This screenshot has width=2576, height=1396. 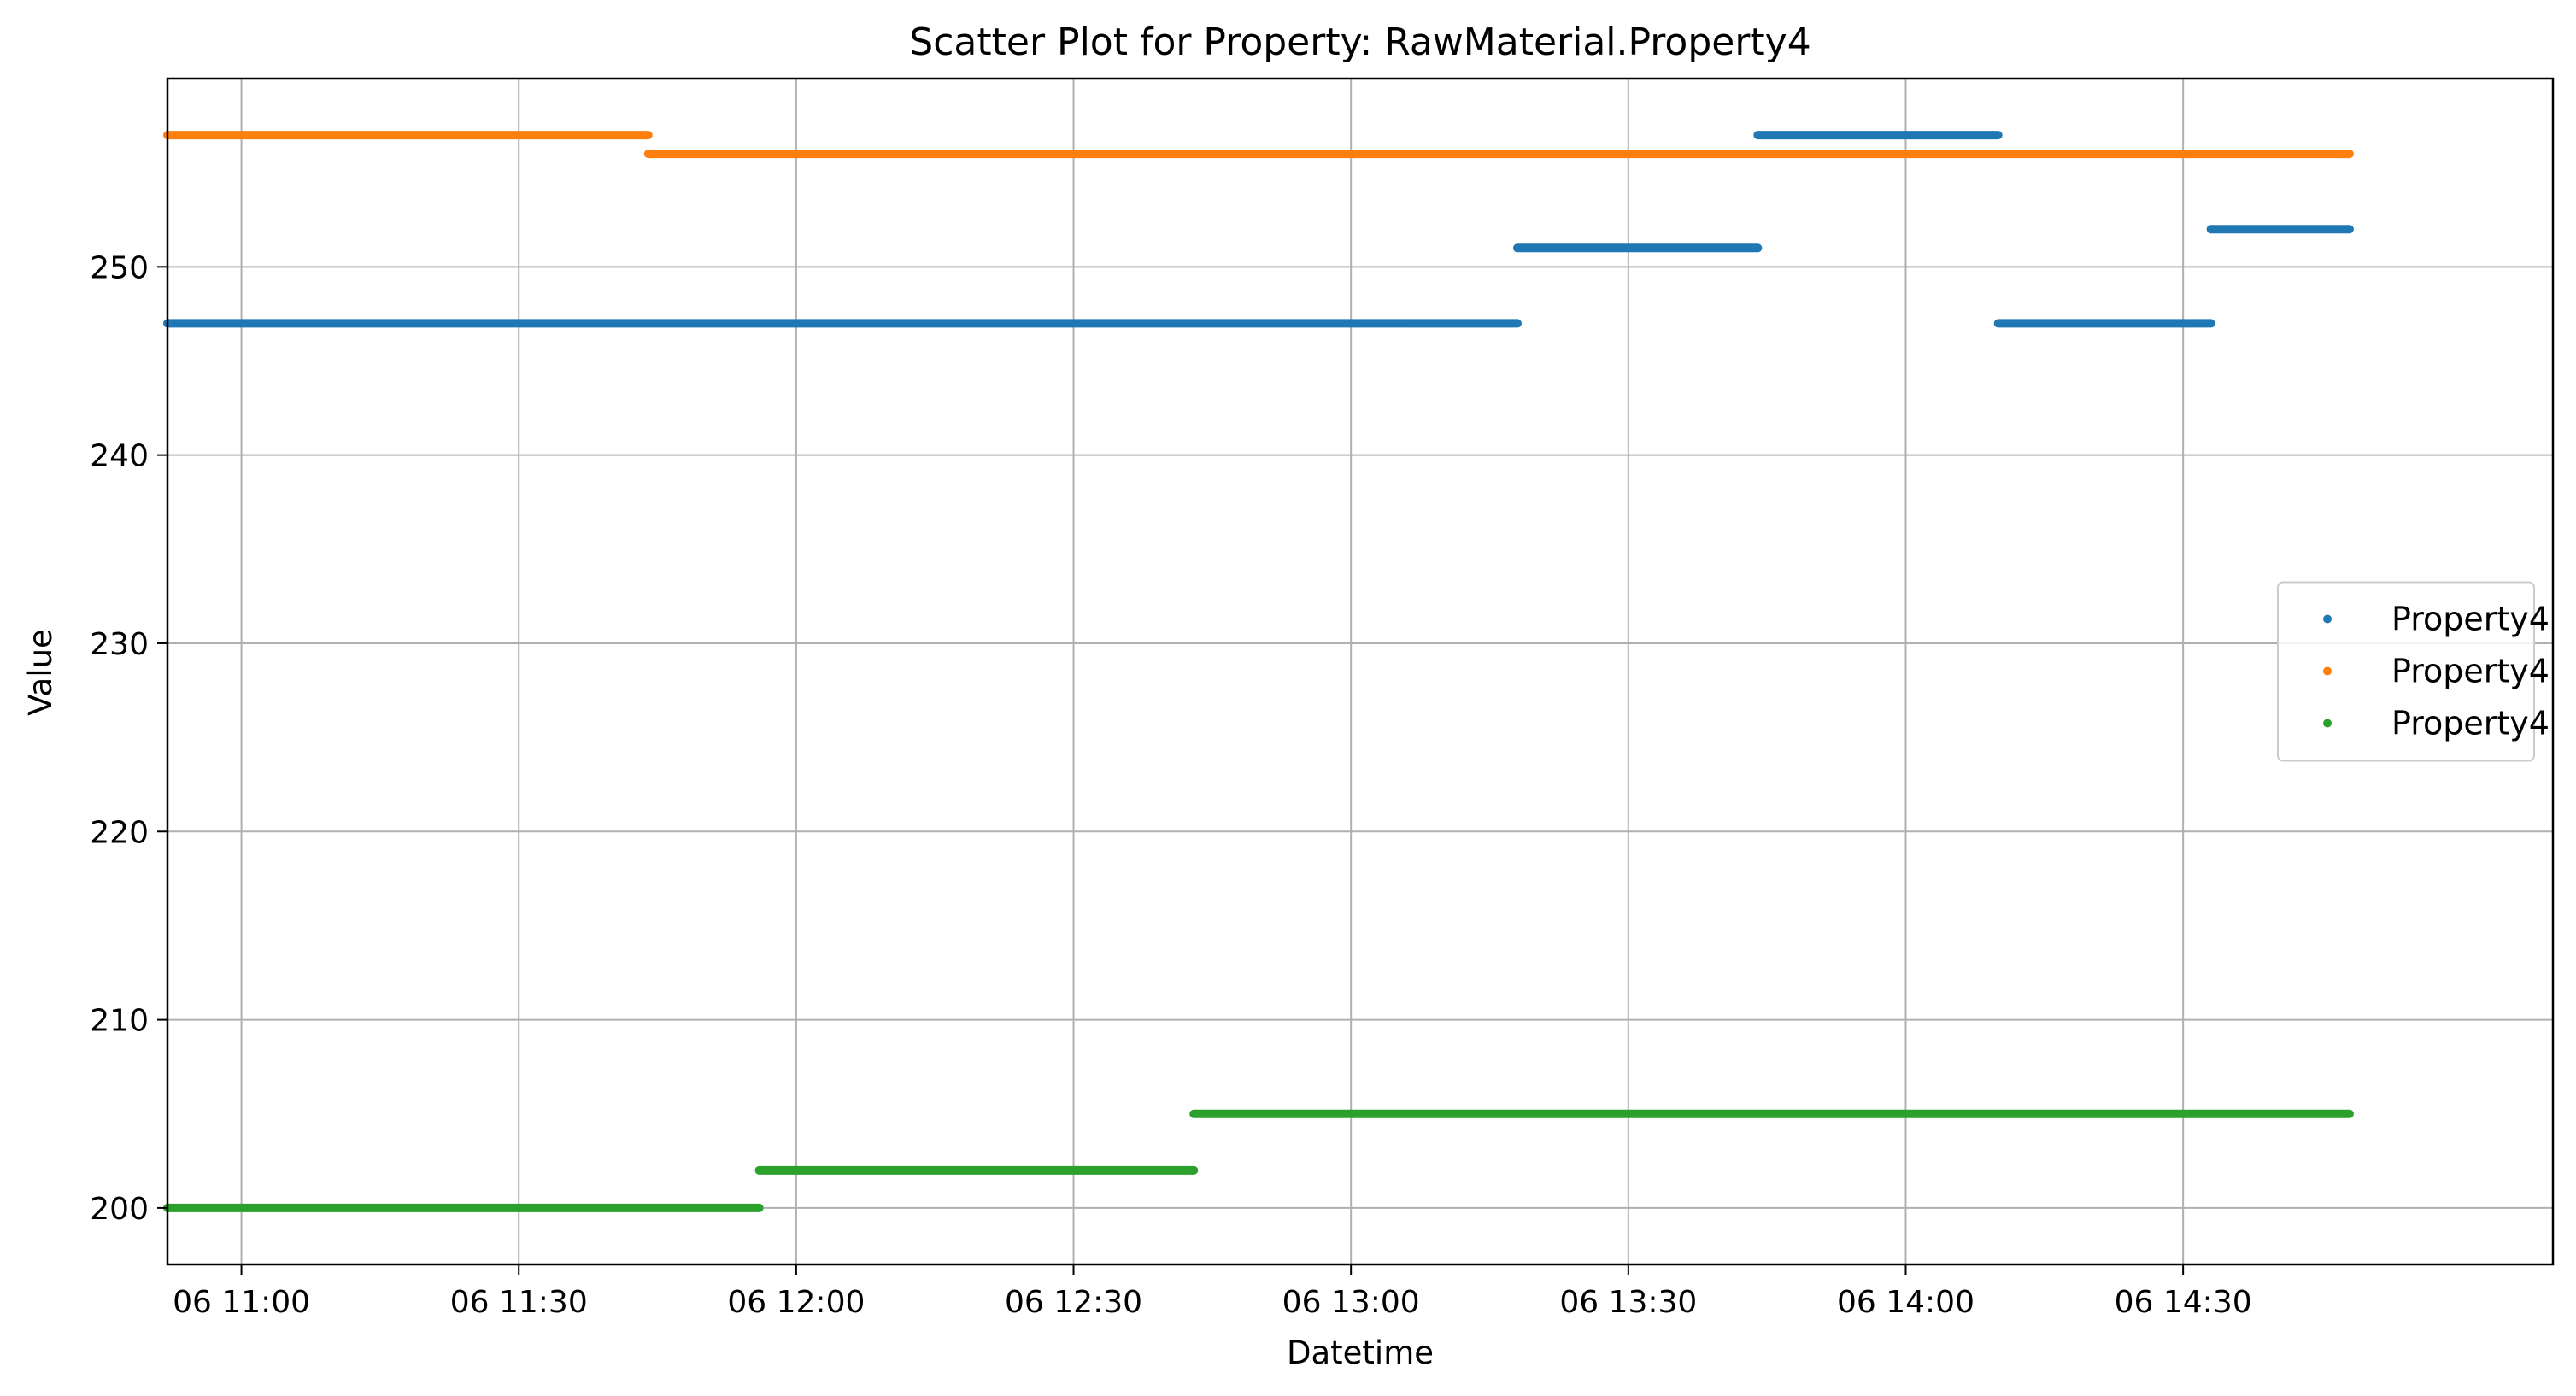 What do you see at coordinates (1906, 1302) in the screenshot?
I see `x-tick-label: 06 14:00` at bounding box center [1906, 1302].